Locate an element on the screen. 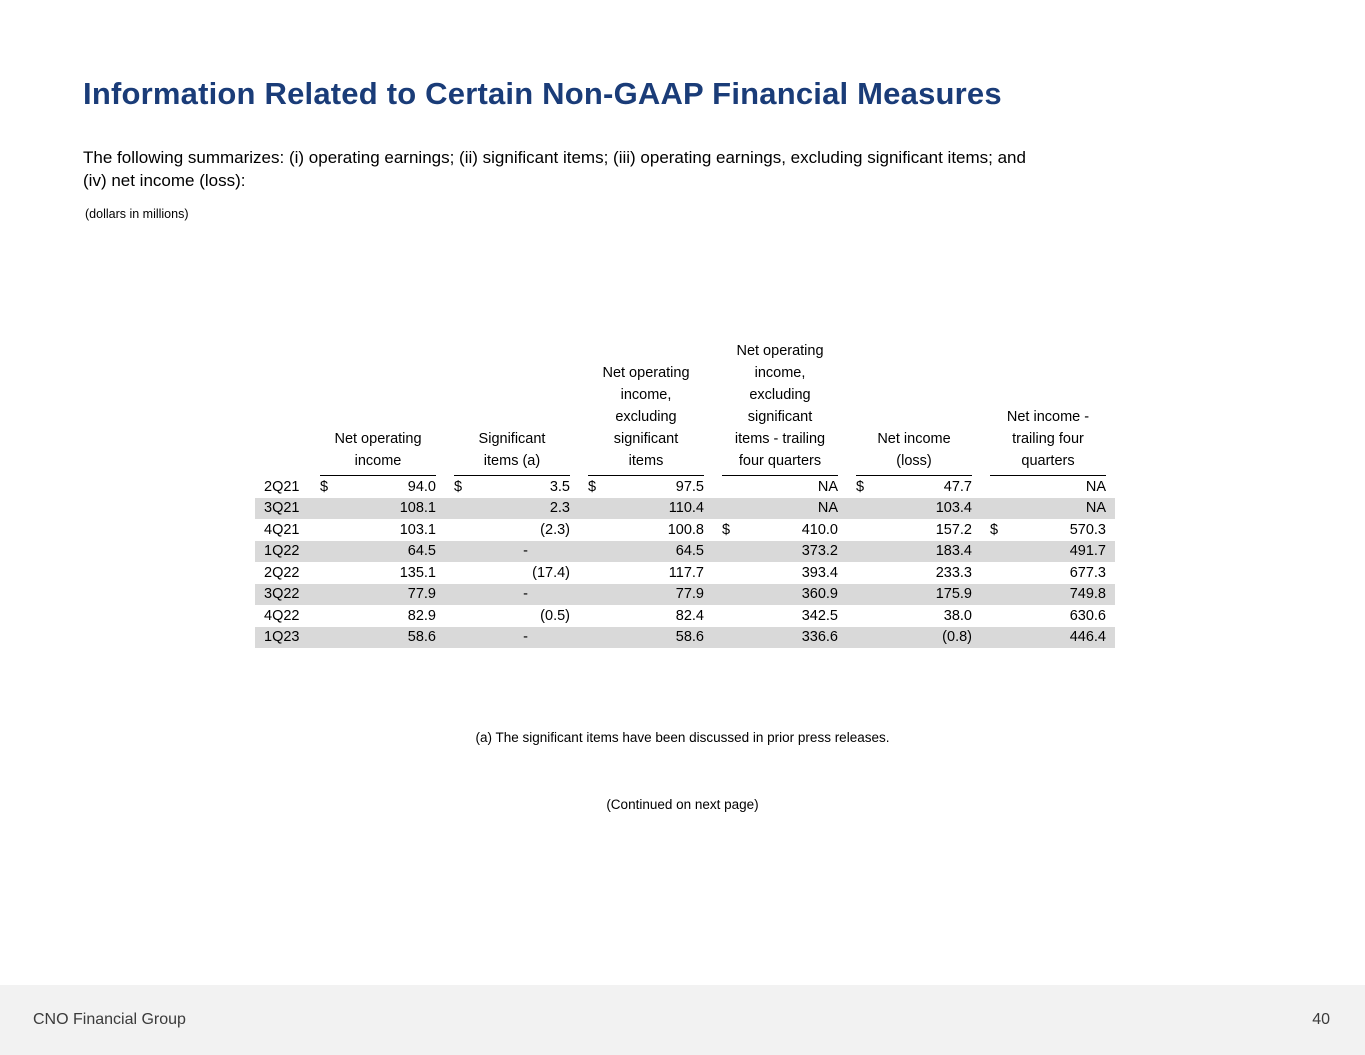 The image size is (1365, 1055). table-row: 1Q23 58.6 - 58.6 336.6 (0.8) 446.4 is located at coordinates (685, 637).